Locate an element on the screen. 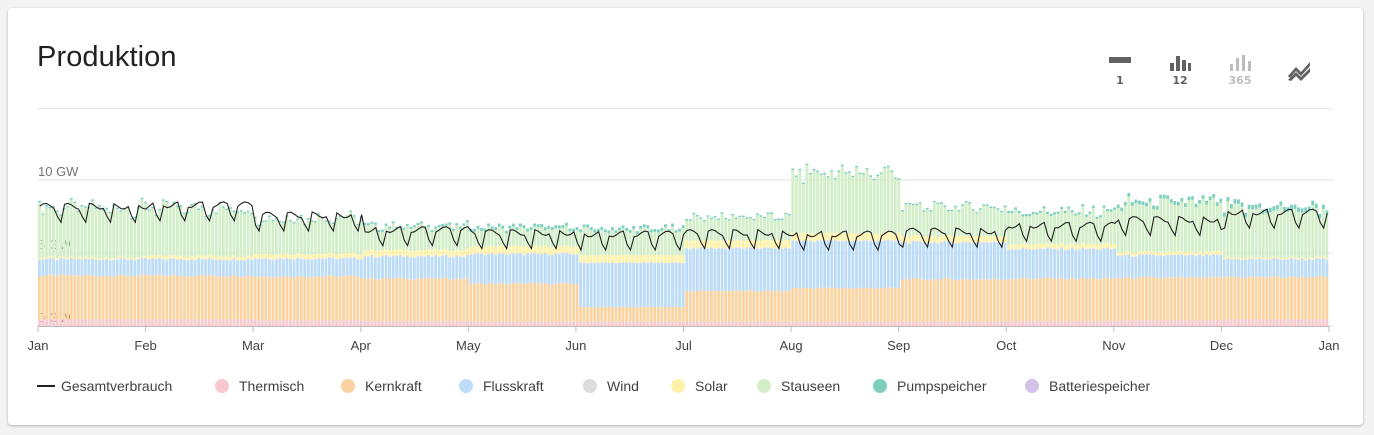  view-12-button: 12 is located at coordinates (1180, 72).